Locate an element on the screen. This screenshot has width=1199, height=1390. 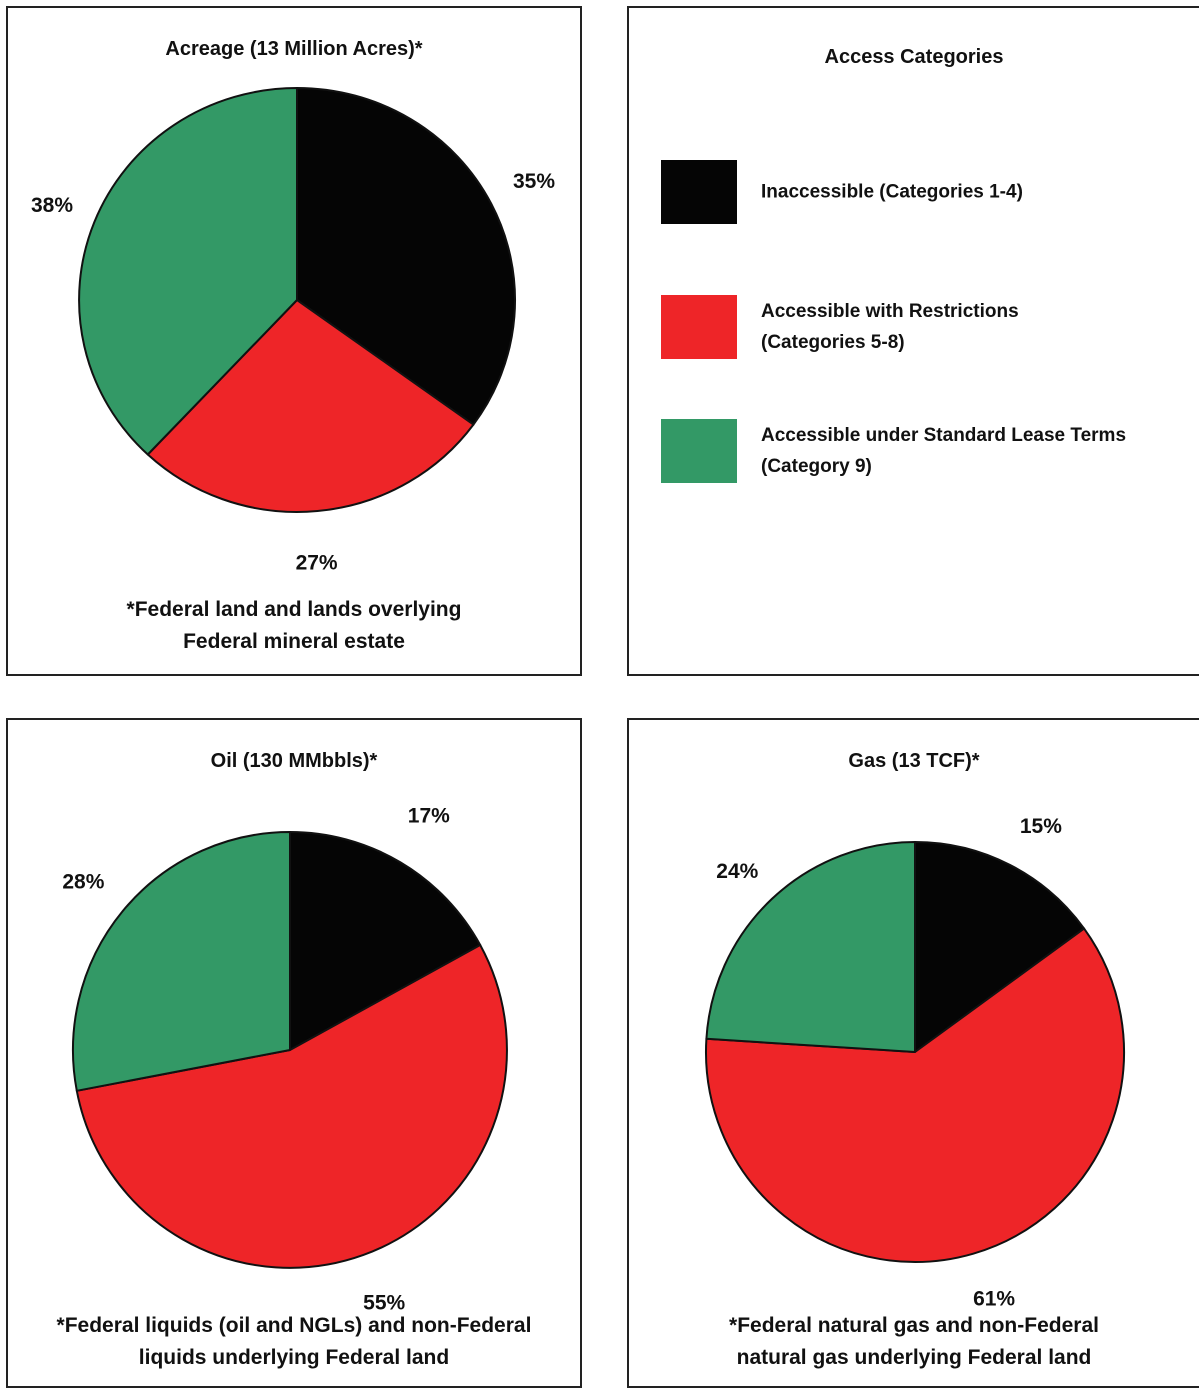
oil-pie-chart: 17% 55% 28% is located at coordinates (285, 1060).